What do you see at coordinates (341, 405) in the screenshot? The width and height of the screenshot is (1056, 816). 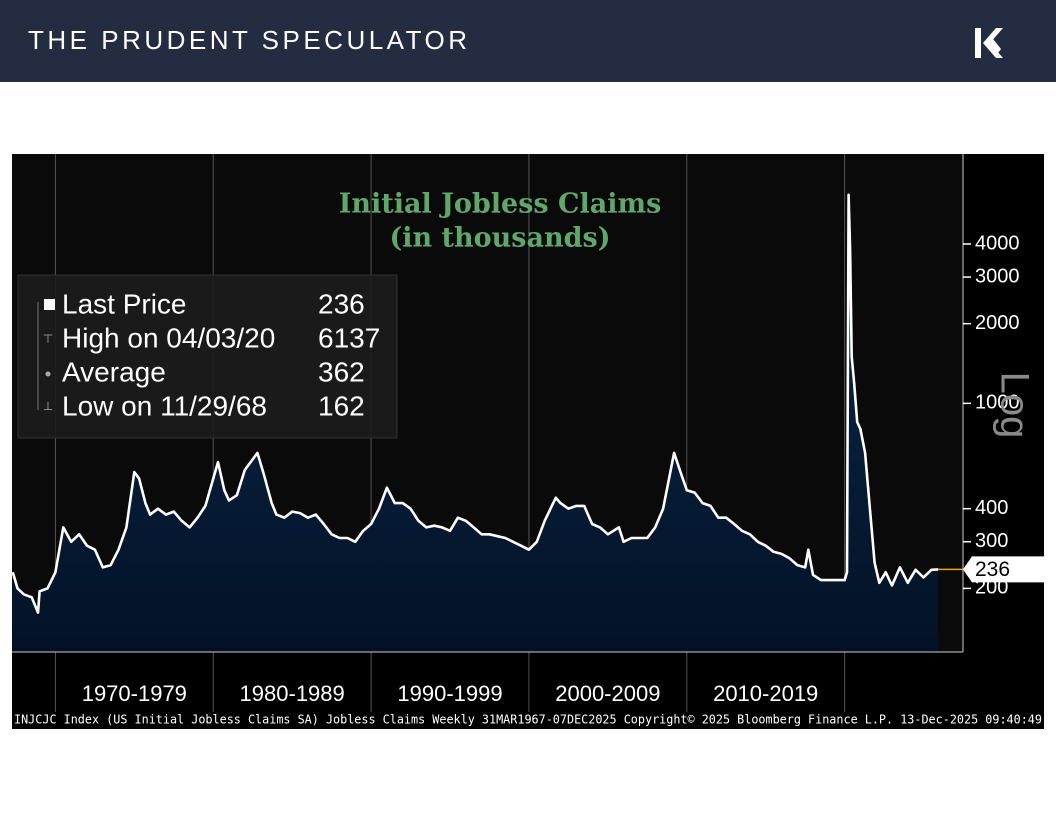 I see `legend-value: 162` at bounding box center [341, 405].